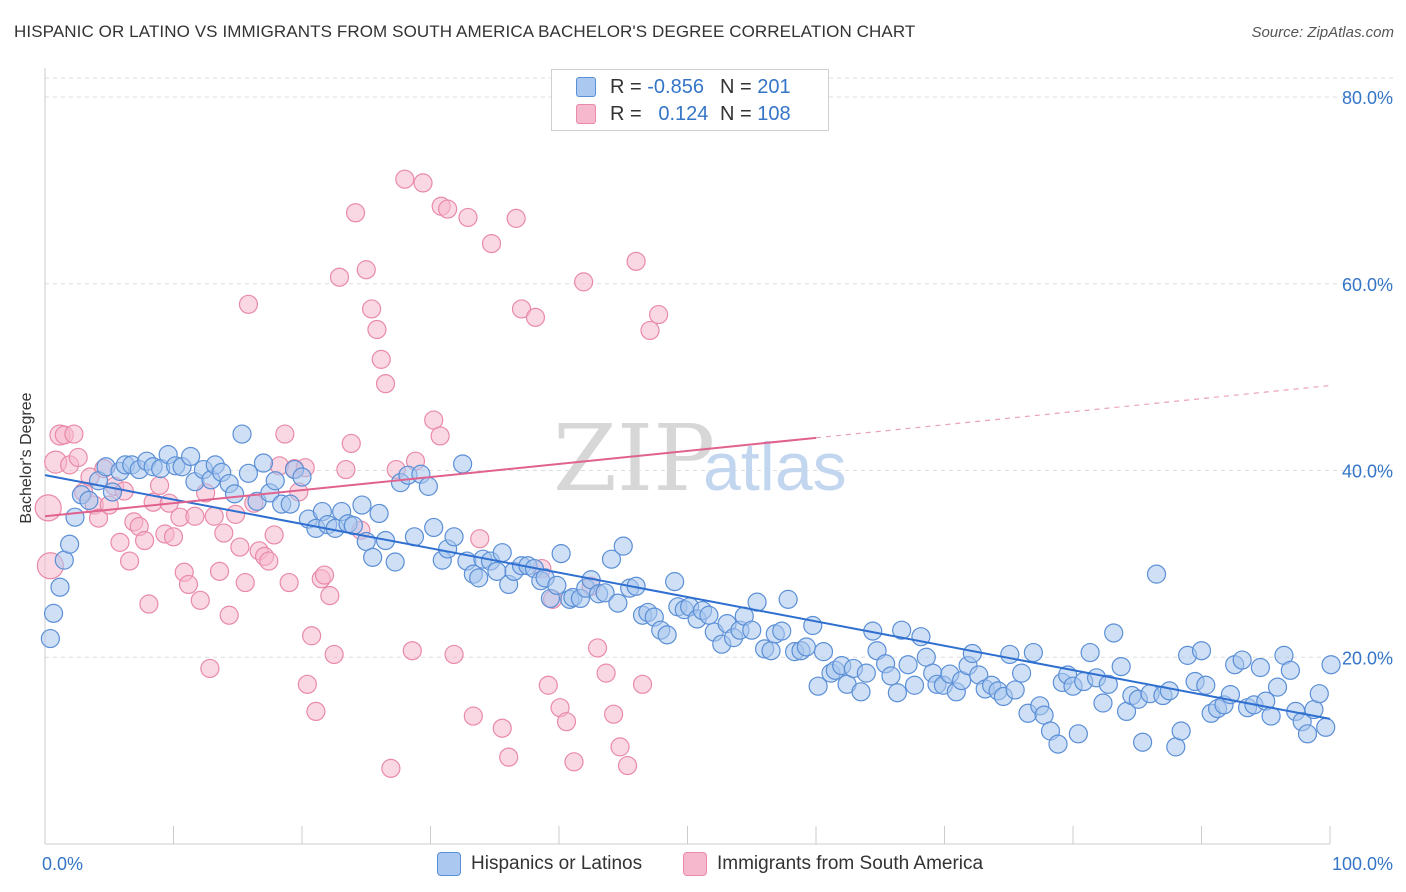 Image resolution: width=1406 pixels, height=892 pixels. I want to click on legend-swatch-pink, so click(586, 114).